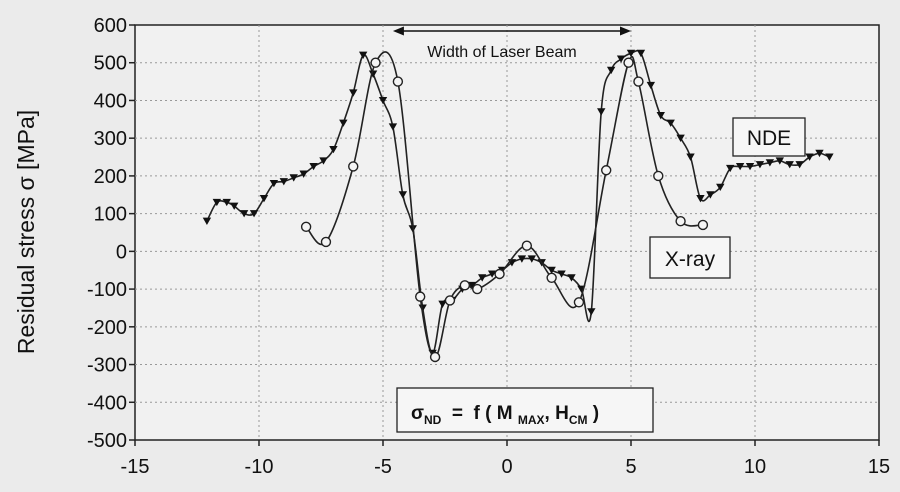 The width and height of the screenshot is (900, 492). What do you see at coordinates (433, 420) in the screenshot?
I see `formula-part: ND` at bounding box center [433, 420].